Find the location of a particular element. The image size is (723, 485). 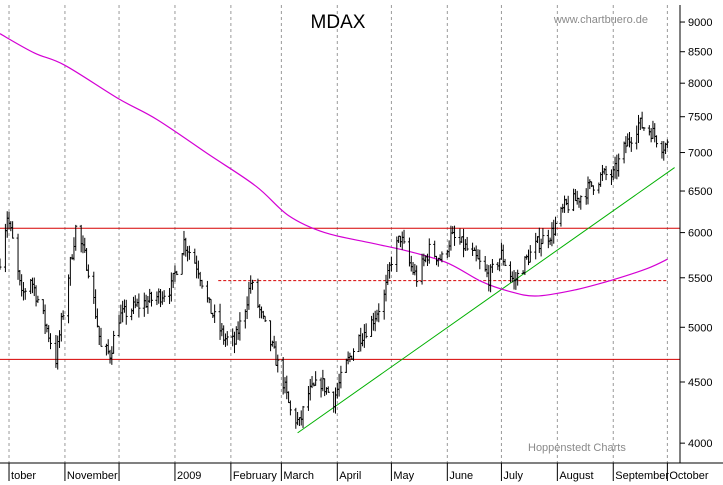

y-tick-label: 6000 is located at coordinates (700, 234).